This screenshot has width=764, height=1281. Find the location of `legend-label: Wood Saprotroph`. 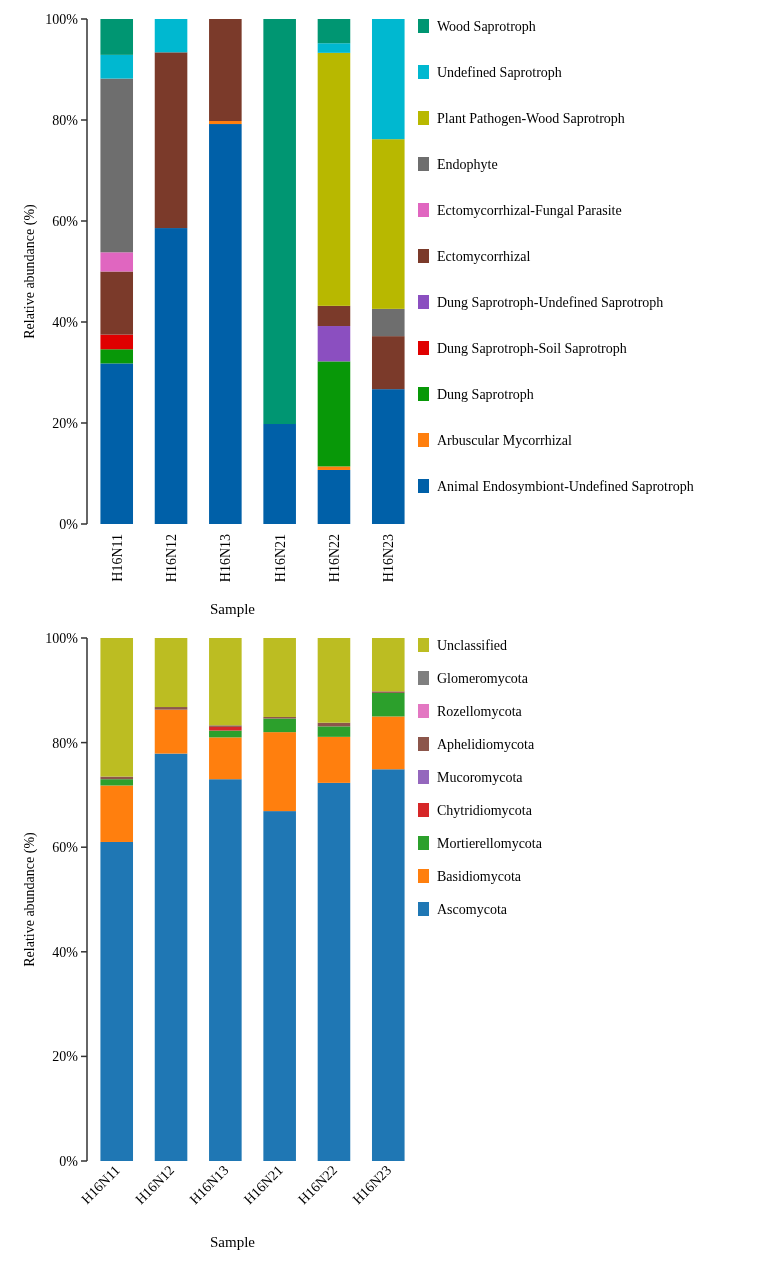

legend-label: Wood Saprotroph is located at coordinates (486, 26).